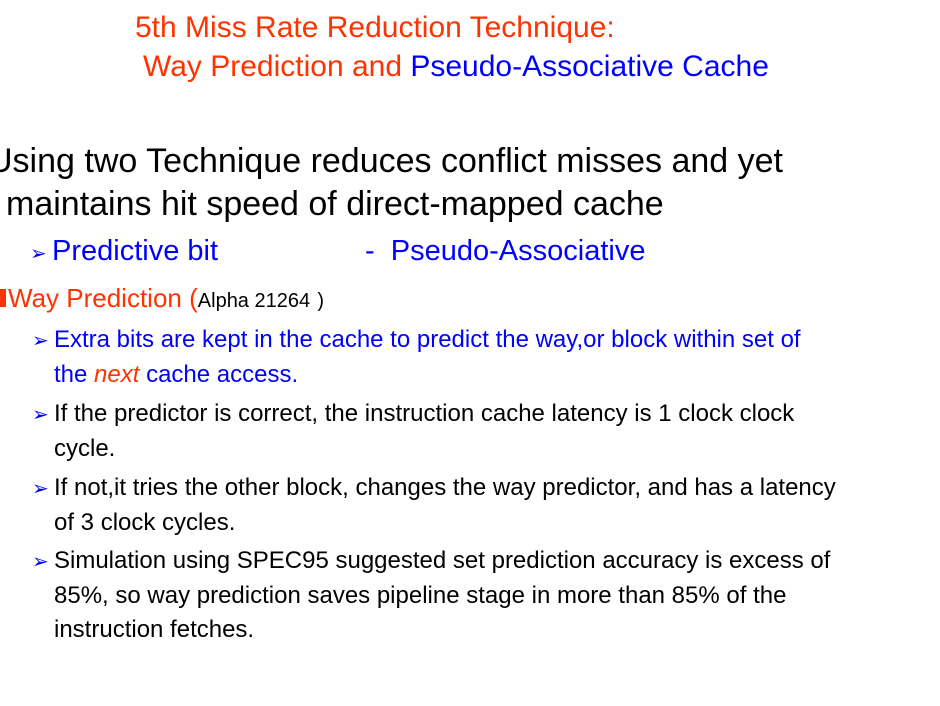 The width and height of the screenshot is (940, 706). What do you see at coordinates (589, 66) in the screenshot?
I see `title-pseudo-associative: Pseudo-Associative Cache` at bounding box center [589, 66].